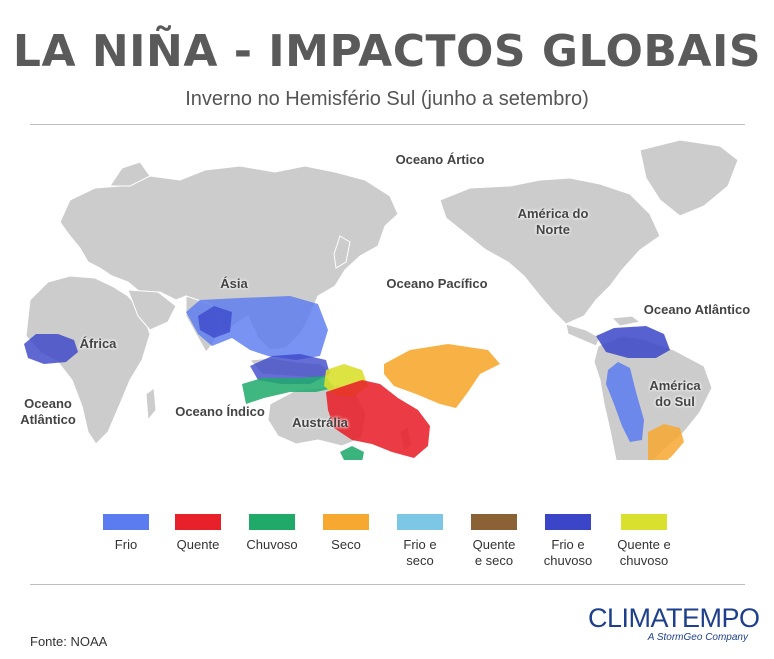 Image resolution: width=774 pixels, height=659 pixels. Describe the element at coordinates (220, 411) in the screenshot. I see `label-indian-ocean: Oceano Índico` at that location.